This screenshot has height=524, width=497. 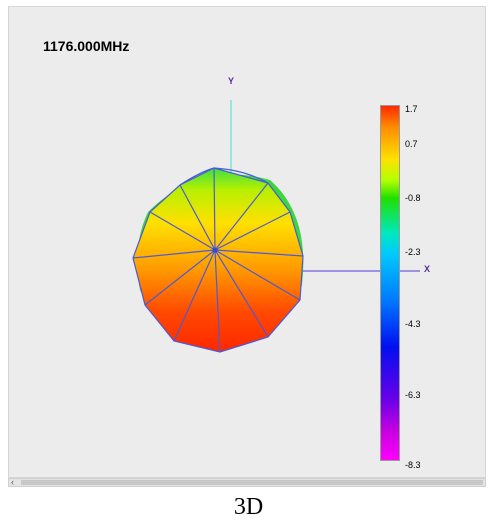 What do you see at coordinates (411, 109) in the screenshot?
I see `colorbar-tick: 1.7` at bounding box center [411, 109].